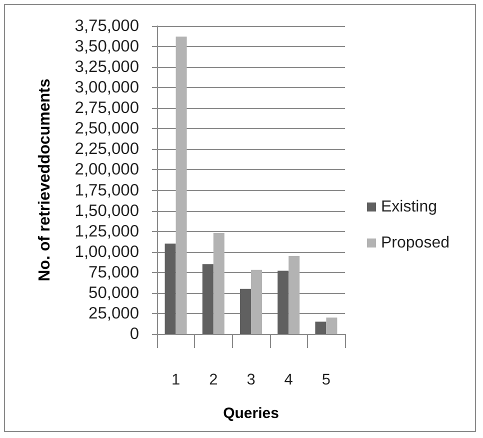 The image size is (483, 438). Describe the element at coordinates (326, 380) in the screenshot. I see `x-tick-label: 5` at that location.